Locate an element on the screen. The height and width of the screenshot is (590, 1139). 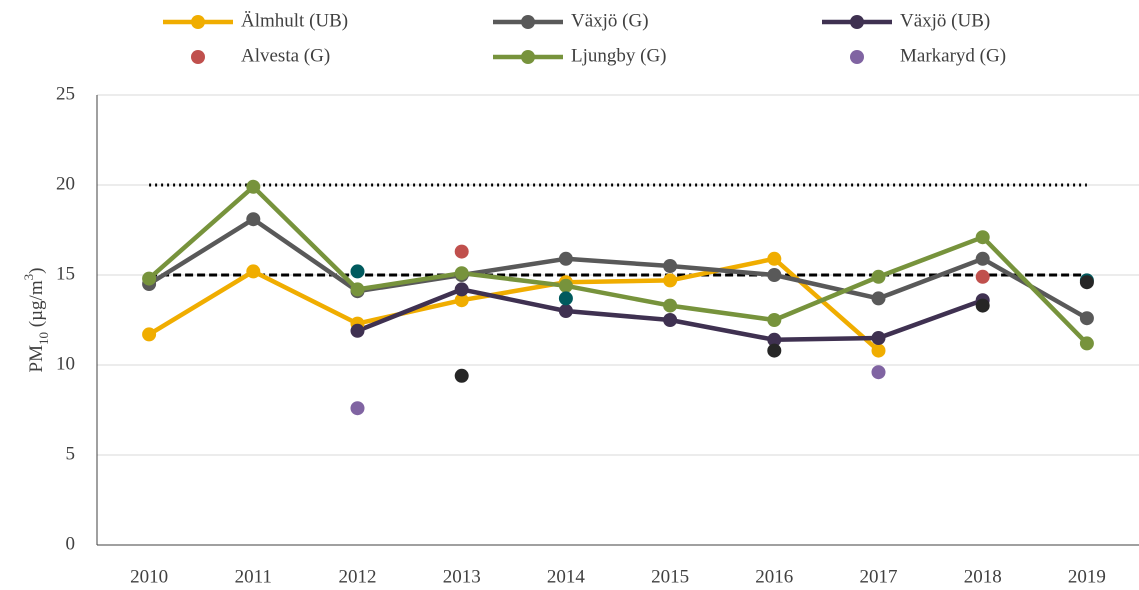
y-axis-label-part: PM is located at coordinates (36, 359).